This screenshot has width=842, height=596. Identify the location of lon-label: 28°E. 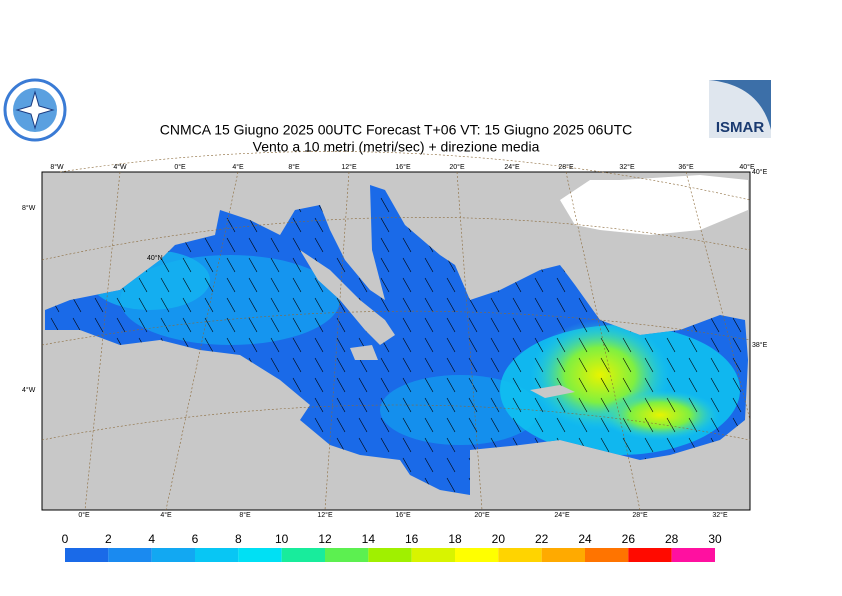
(640, 515).